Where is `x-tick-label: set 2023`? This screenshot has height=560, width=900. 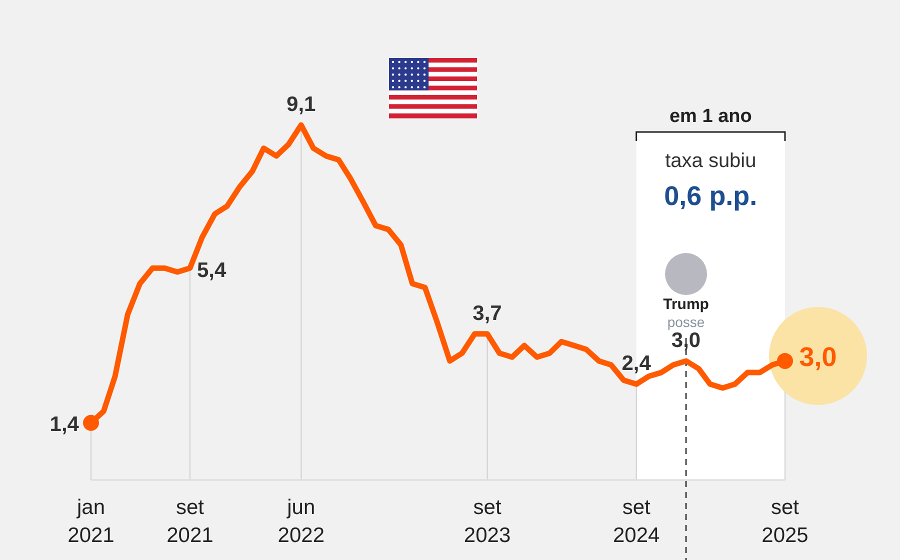
x-tick-label: set 2023 is located at coordinates (487, 521).